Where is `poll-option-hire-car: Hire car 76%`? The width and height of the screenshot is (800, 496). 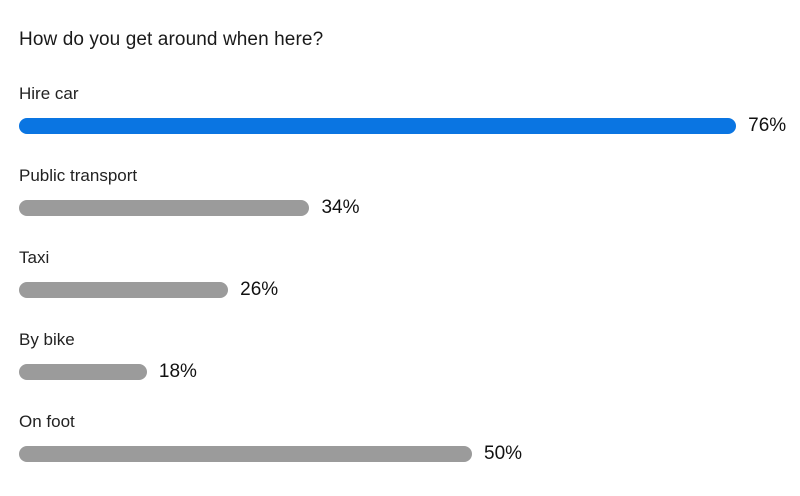
poll-option-hire-car: Hire car 76% is located at coordinates (409, 114).